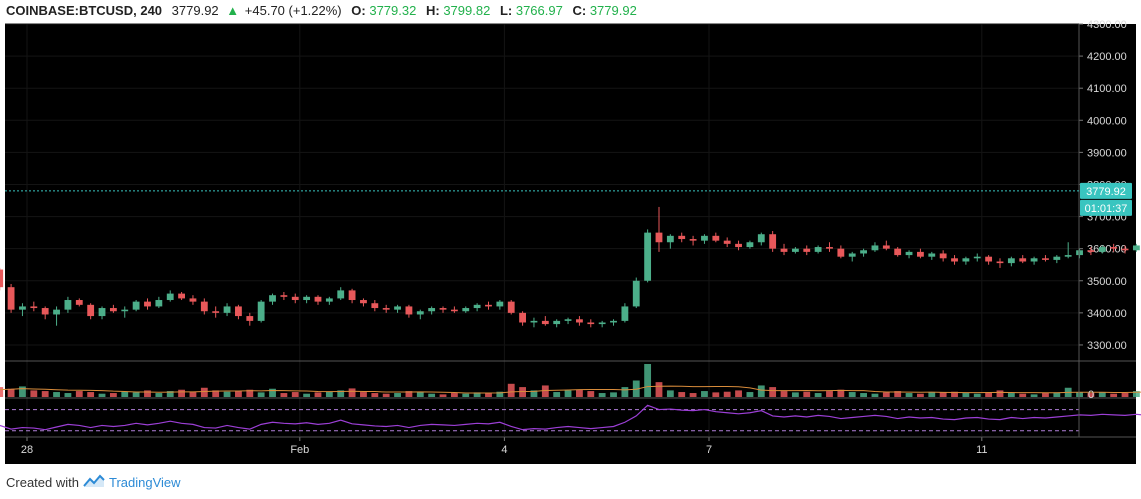 The width and height of the screenshot is (1141, 499). What do you see at coordinates (466, 10) in the screenshot?
I see `high-value: 3799.82` at bounding box center [466, 10].